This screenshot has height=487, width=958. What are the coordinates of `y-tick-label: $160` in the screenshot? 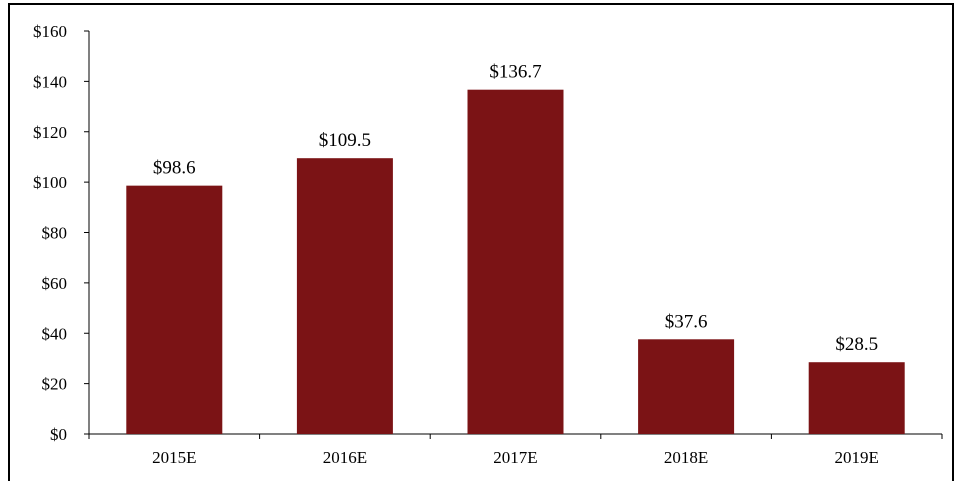 It's located at (50, 31).